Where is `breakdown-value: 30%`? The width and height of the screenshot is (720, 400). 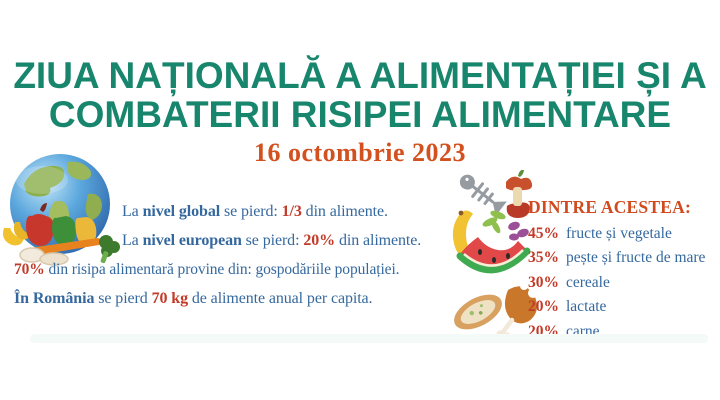 breakdown-value: 30% is located at coordinates (543, 282).